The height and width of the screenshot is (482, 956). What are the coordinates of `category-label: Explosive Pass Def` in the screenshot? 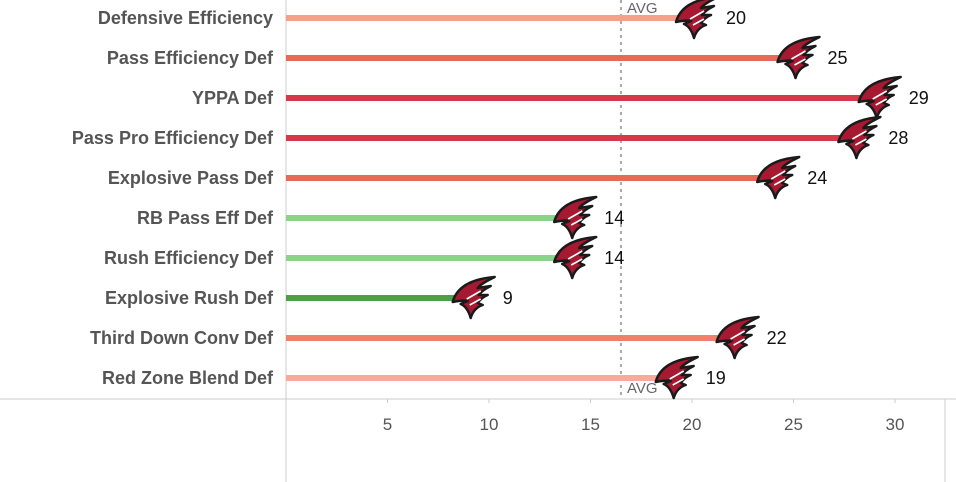 It's located at (191, 178).